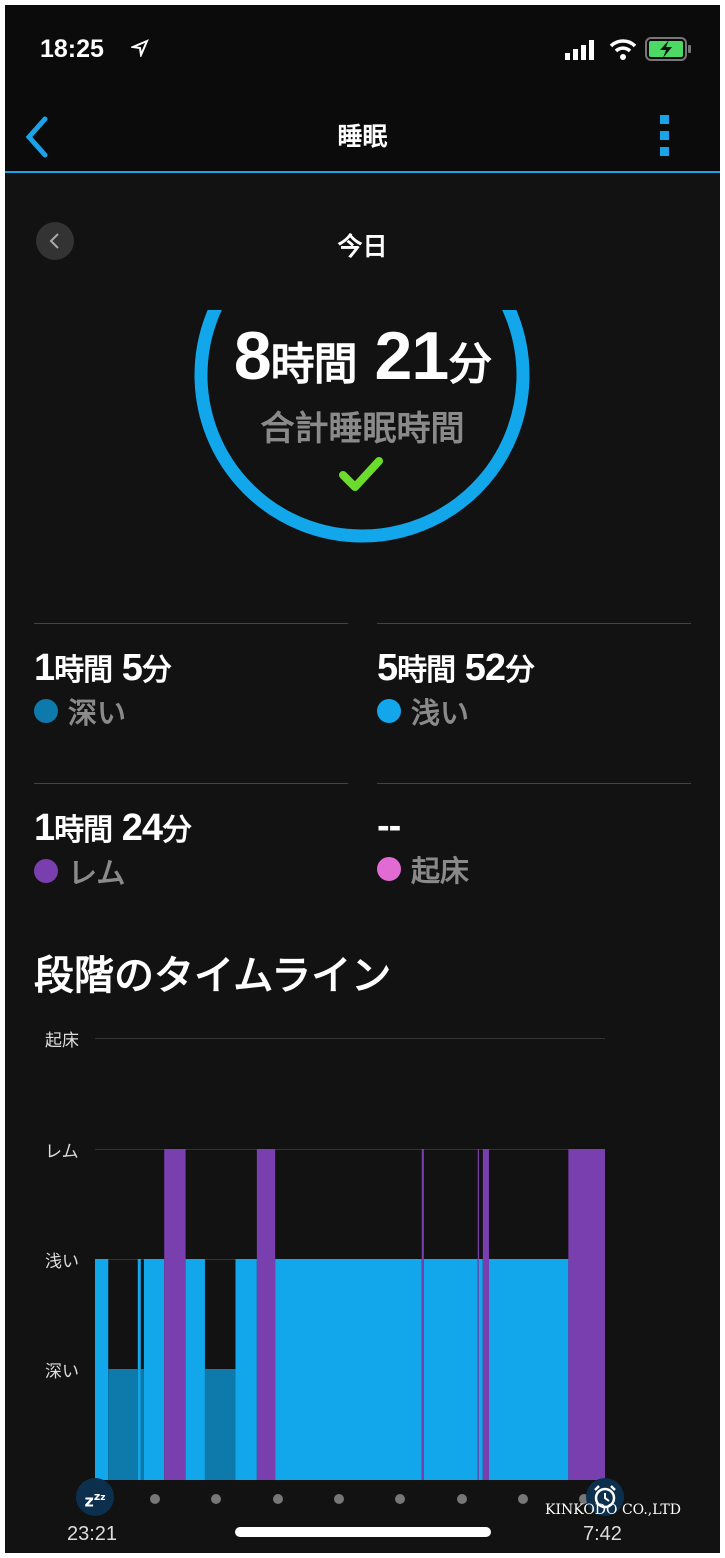 The width and height of the screenshot is (725, 1558). I want to click on y-label-light: 浅い, so click(62, 1262).